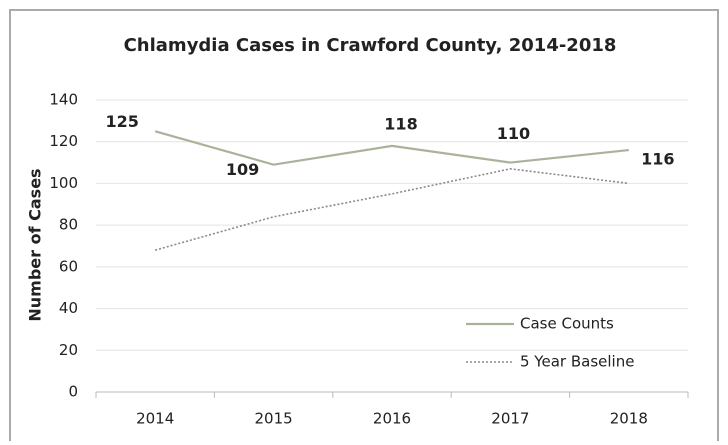 The image size is (728, 445). Describe the element at coordinates (242, 169) in the screenshot. I see `data-label: 109` at that location.